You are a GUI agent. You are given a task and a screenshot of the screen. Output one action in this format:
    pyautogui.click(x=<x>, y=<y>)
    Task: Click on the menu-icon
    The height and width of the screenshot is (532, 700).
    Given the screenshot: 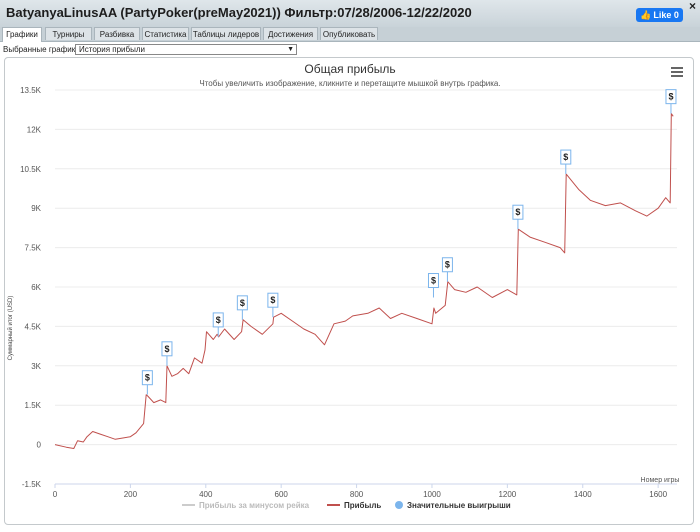 What is the action you would take?
    pyautogui.click(x=677, y=72)
    